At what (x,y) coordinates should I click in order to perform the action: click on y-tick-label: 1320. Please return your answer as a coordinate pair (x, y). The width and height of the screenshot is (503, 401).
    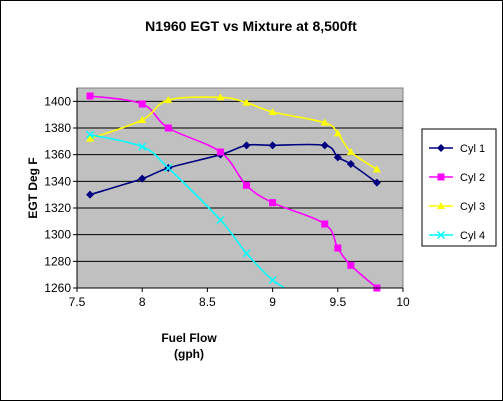
    Looking at the image, I should click on (57, 208).